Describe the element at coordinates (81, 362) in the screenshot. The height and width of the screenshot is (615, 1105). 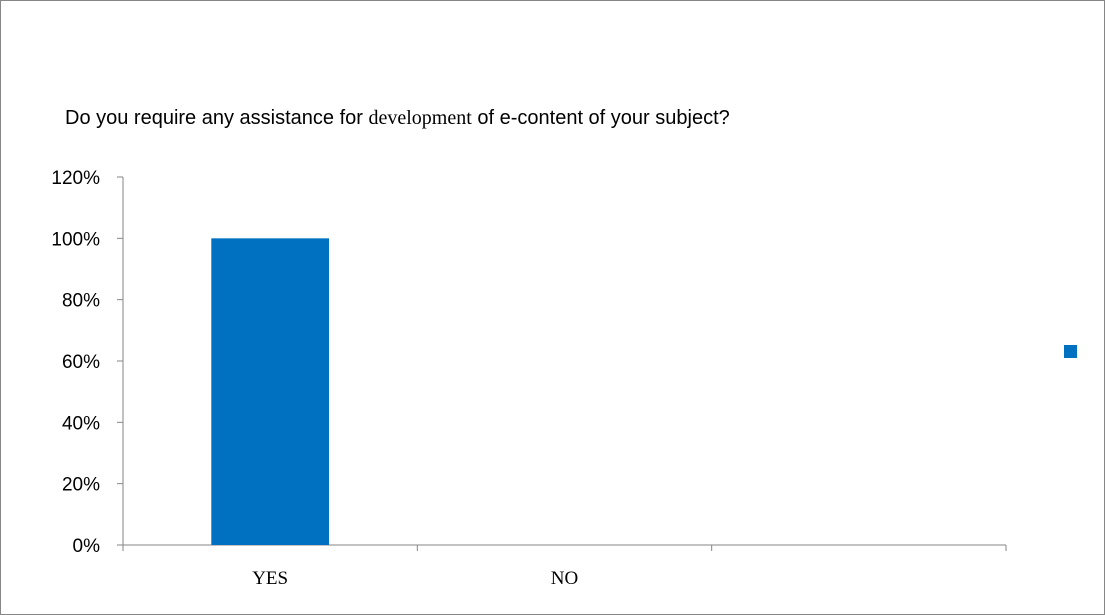
I see `y-tick-label: 60%` at that location.